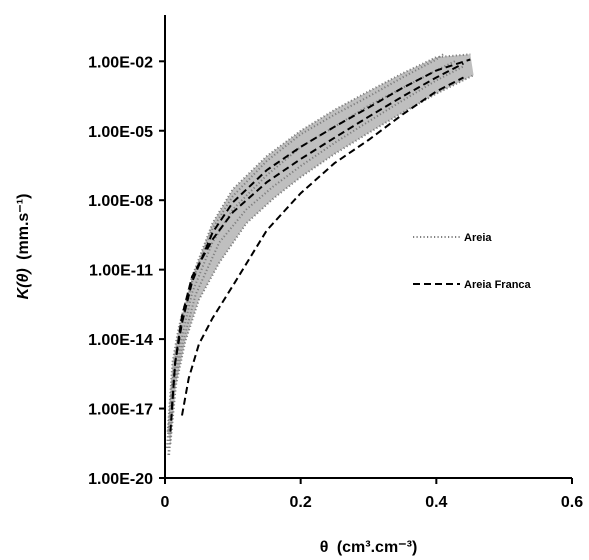 The height and width of the screenshot is (560, 589). Describe the element at coordinates (301, 502) in the screenshot. I see `x-tick-label: 0.2` at that location.